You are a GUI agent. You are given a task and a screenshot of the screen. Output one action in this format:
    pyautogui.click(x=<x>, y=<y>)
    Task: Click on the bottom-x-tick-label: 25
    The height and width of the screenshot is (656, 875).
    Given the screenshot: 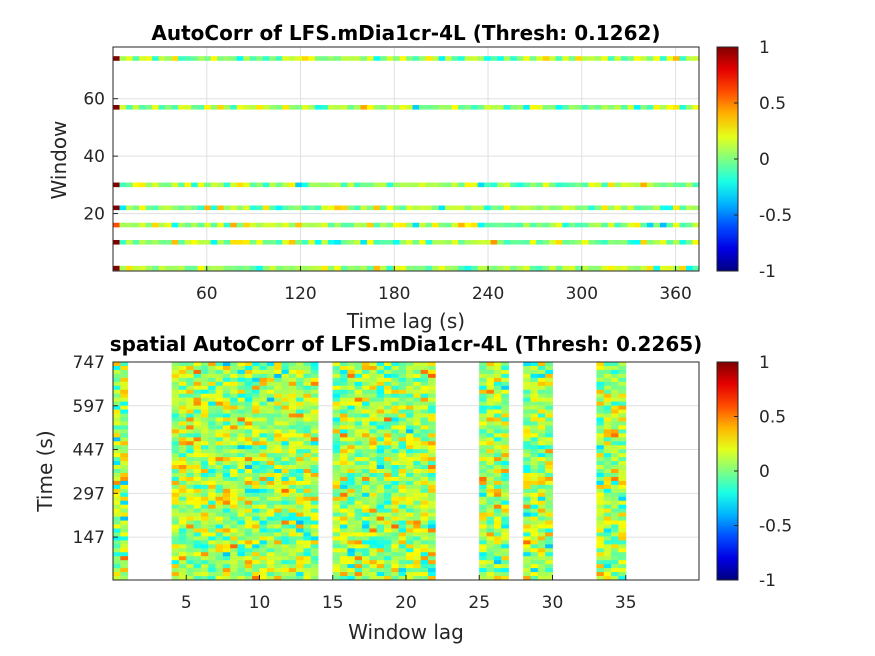 What is the action you would take?
    pyautogui.click(x=479, y=603)
    